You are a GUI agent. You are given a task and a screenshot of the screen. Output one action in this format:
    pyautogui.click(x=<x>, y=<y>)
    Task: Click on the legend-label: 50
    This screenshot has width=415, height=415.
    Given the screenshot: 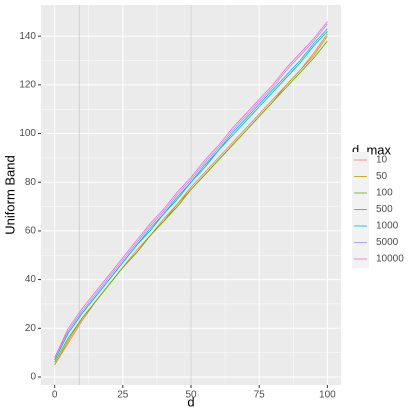 What is the action you would take?
    pyautogui.click(x=382, y=176)
    